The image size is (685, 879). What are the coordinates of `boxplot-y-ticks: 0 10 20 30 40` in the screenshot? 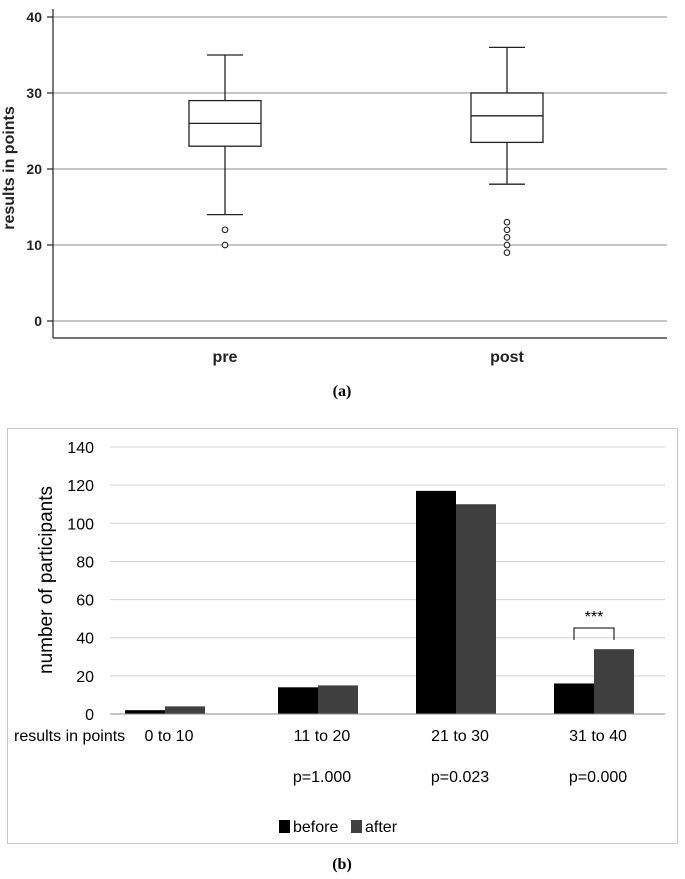 It's located at (39, 169).